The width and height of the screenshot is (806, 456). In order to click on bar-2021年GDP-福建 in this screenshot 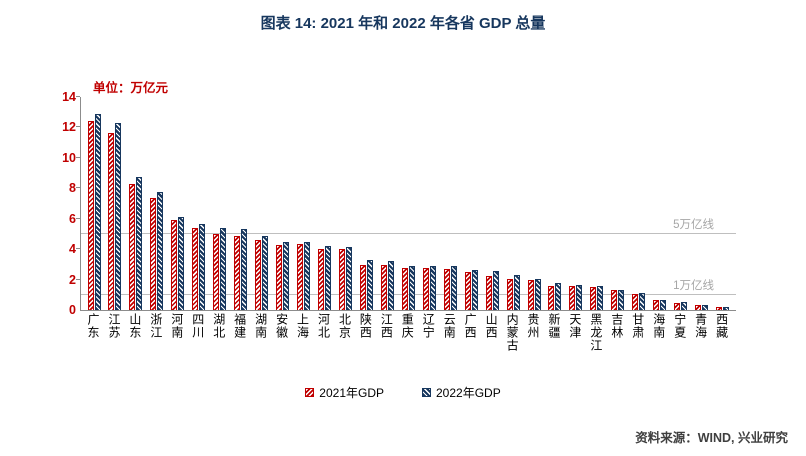, I will do `click(237, 272)`.